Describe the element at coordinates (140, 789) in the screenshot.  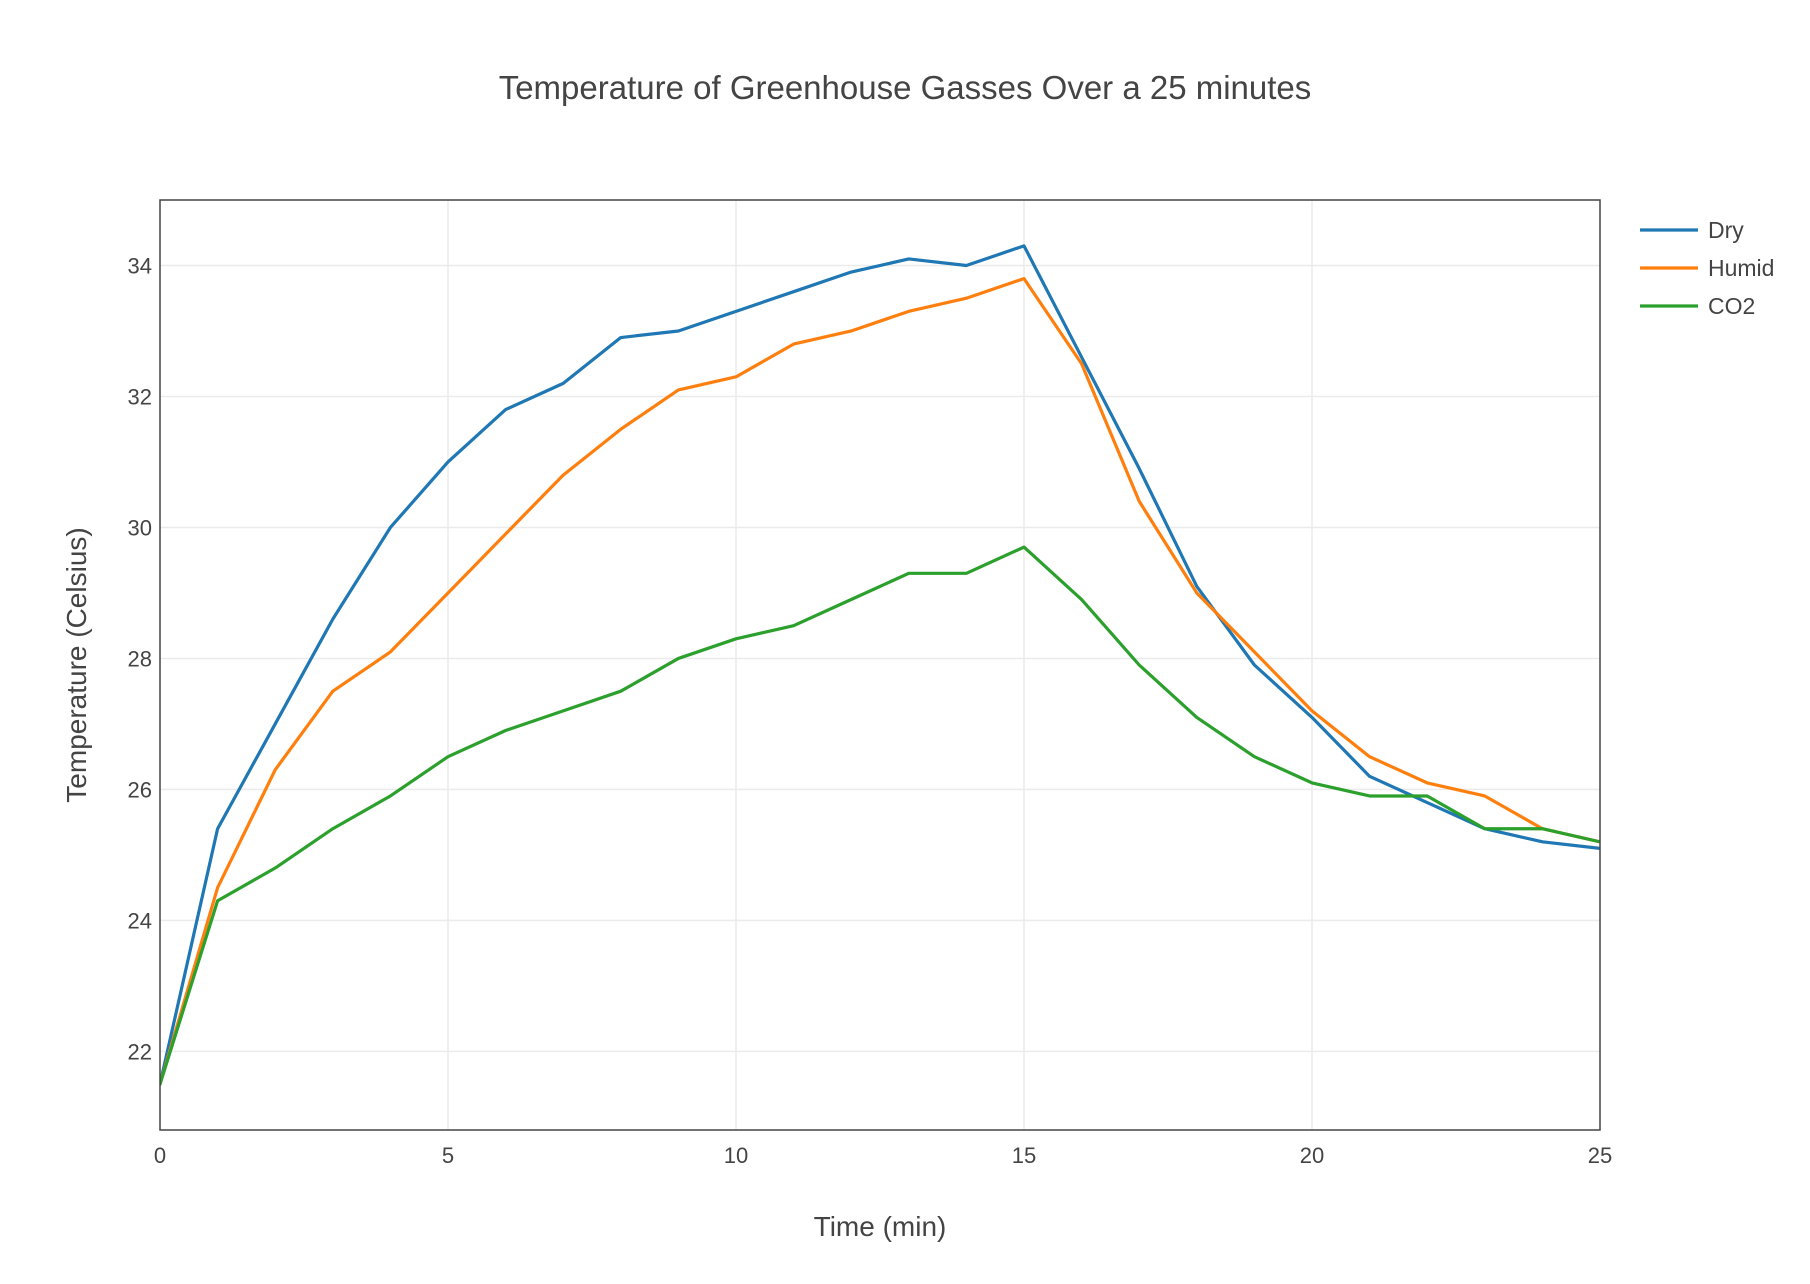
I see `y-tick-label: 26` at that location.